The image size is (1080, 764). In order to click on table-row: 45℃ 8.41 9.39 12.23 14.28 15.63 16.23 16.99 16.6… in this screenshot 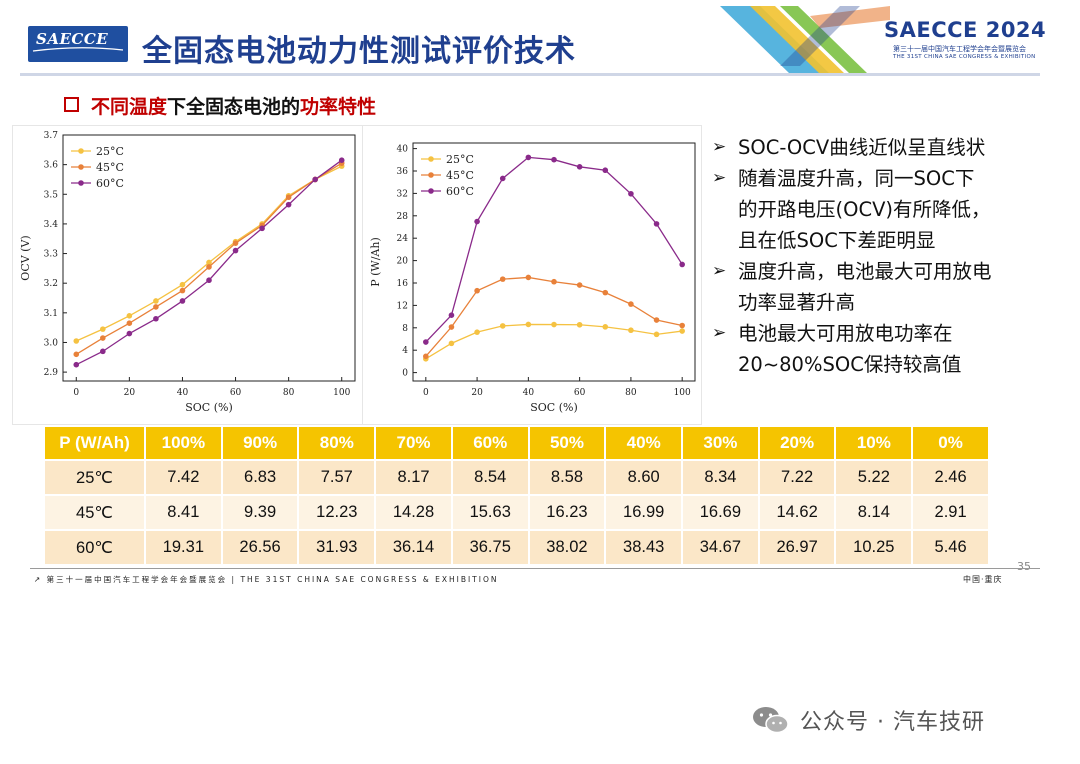, I will do `click(517, 512)`.